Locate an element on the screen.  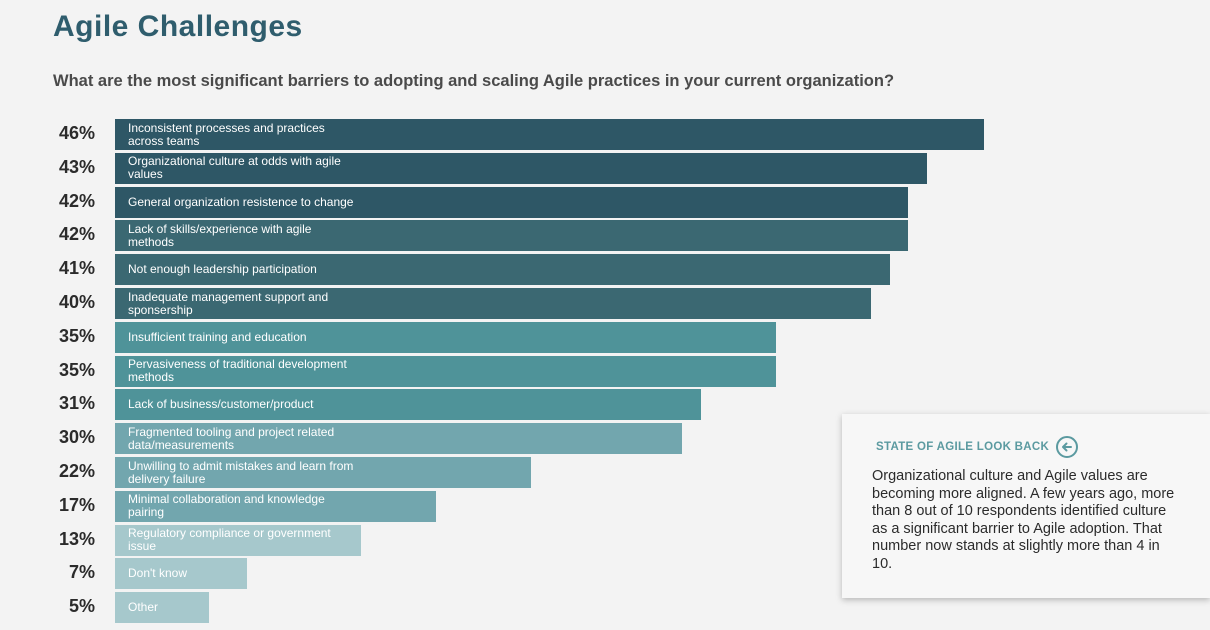
bar-value-label: 31% is located at coordinates (76, 403).